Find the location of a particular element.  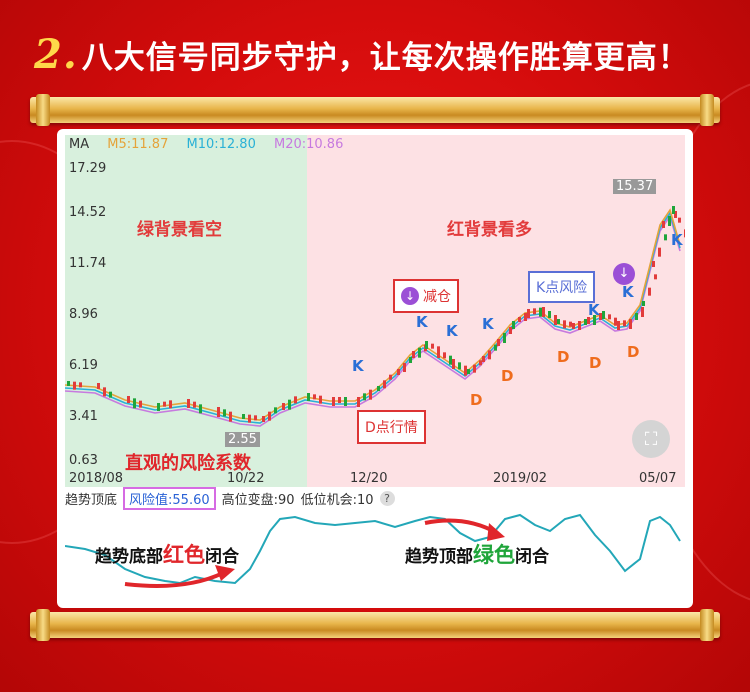

bottom-suffix: 闭合 is located at coordinates (222, 557).